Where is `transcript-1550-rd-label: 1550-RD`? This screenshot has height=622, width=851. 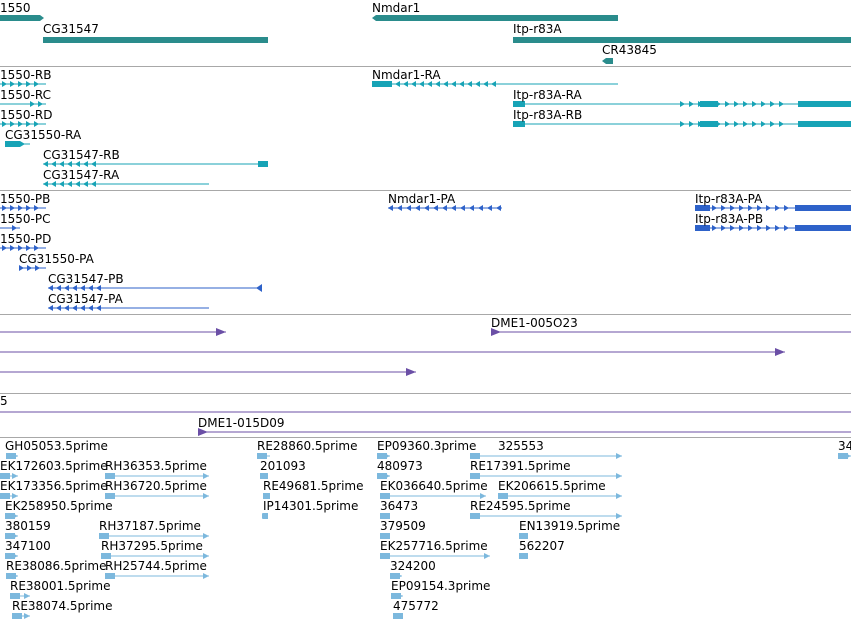
transcript-1550-rd-label: 1550-RD is located at coordinates (26, 115).